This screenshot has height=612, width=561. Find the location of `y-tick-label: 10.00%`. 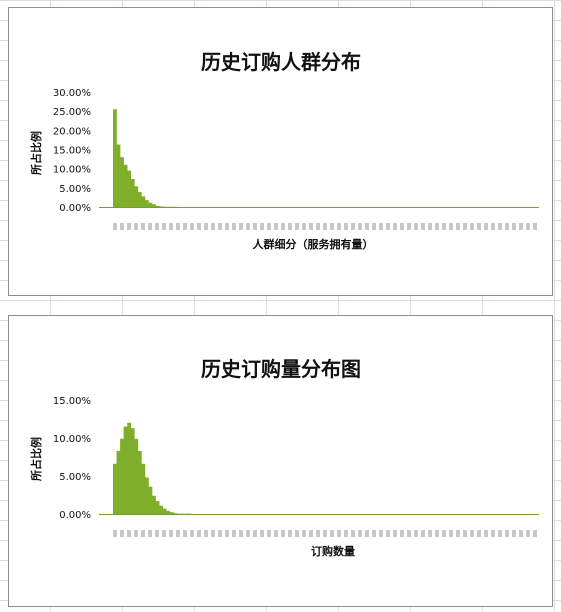

y-tick-label: 10.00% is located at coordinates (72, 439).